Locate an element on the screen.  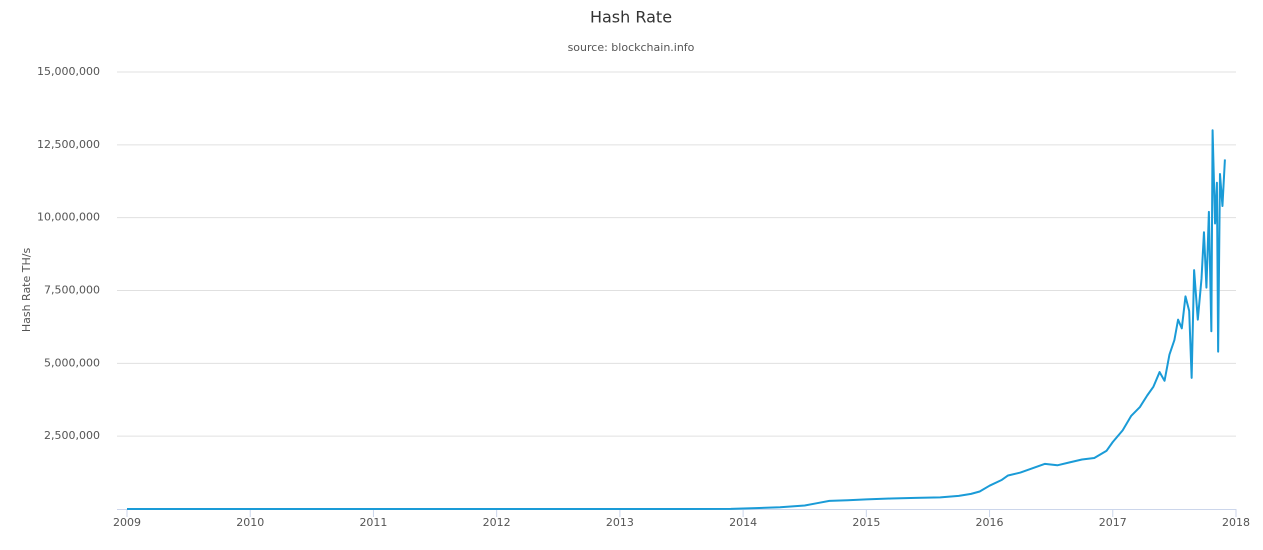
x-tick-label: 2010 is located at coordinates (250, 522).